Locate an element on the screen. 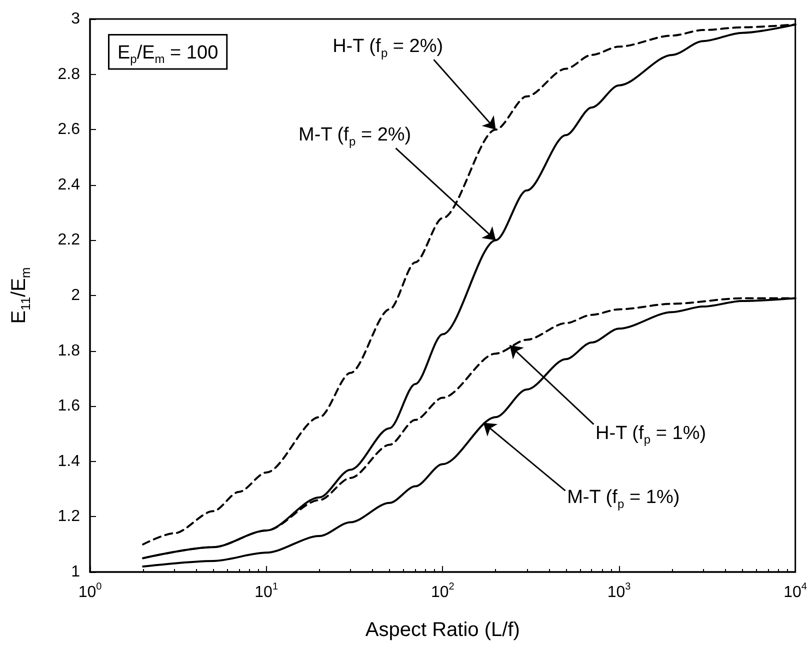  y-tick-label: 3 is located at coordinates (75, 19).